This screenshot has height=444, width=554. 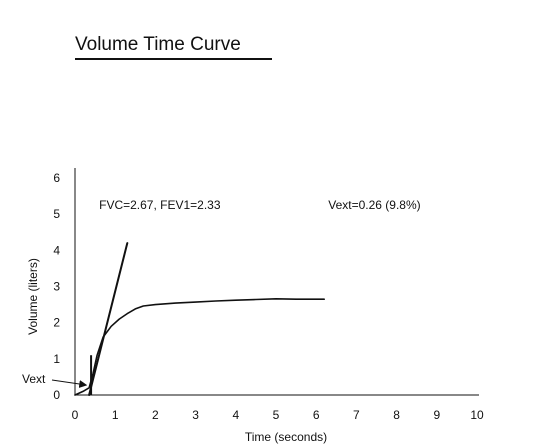 I want to click on y-tick-label: 3, so click(x=56, y=287).